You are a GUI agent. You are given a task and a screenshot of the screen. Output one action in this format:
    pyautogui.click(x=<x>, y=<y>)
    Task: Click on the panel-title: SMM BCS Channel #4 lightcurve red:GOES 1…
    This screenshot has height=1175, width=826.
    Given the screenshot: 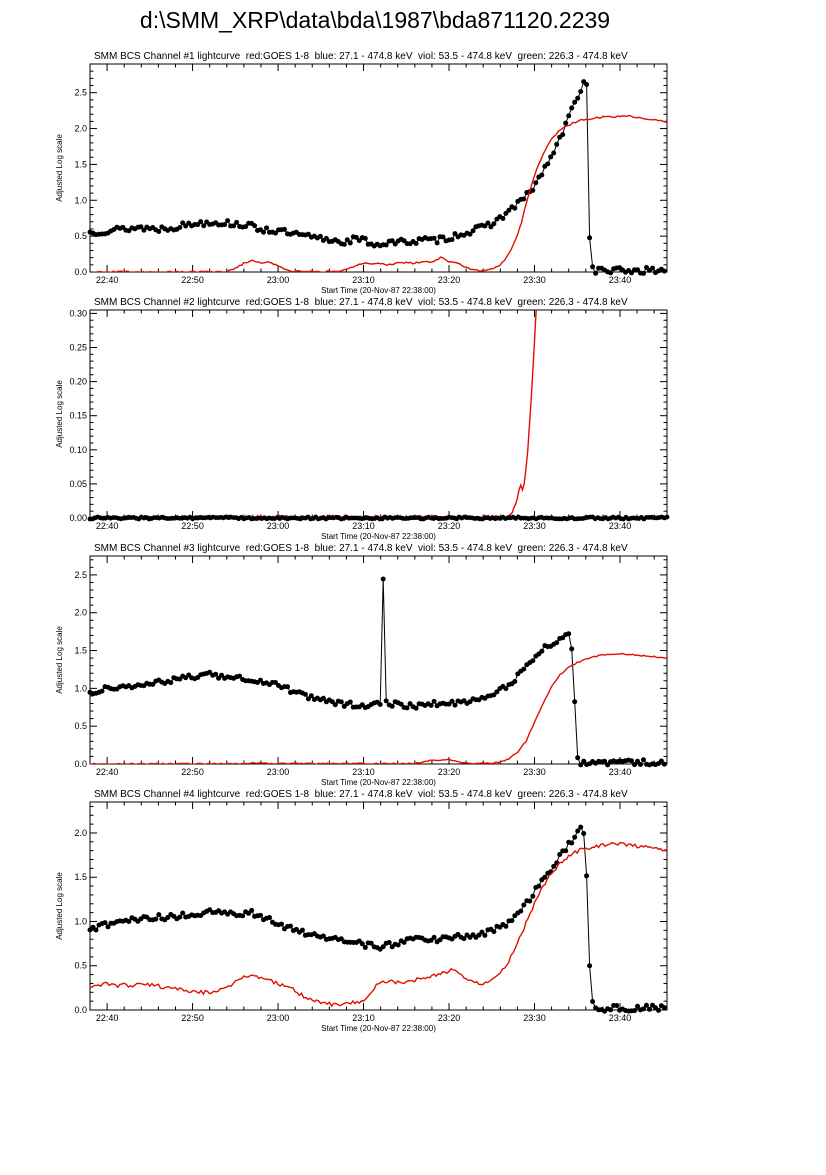 What is the action you would take?
    pyautogui.click(x=361, y=794)
    